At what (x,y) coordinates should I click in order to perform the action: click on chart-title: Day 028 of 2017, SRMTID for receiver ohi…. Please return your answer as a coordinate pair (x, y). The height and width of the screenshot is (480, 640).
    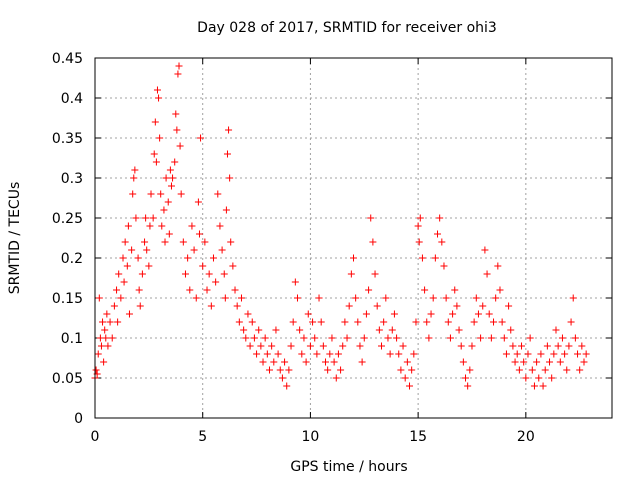
    Looking at the image, I should click on (347, 28).